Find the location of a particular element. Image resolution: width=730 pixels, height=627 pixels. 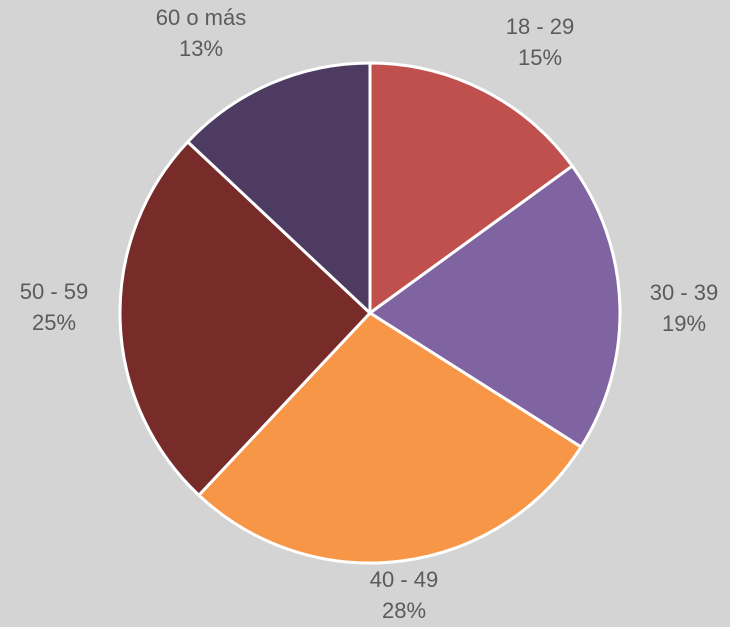

slice-category-label: 18 - 29 is located at coordinates (540, 26).